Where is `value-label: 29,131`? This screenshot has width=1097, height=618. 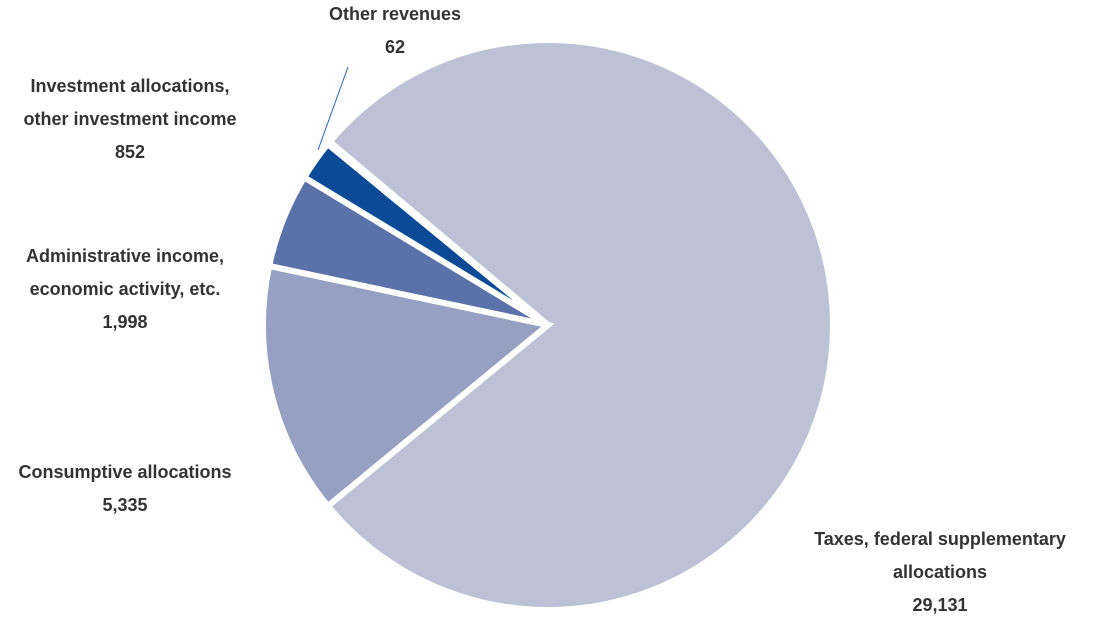
value-label: 29,131 is located at coordinates (939, 605).